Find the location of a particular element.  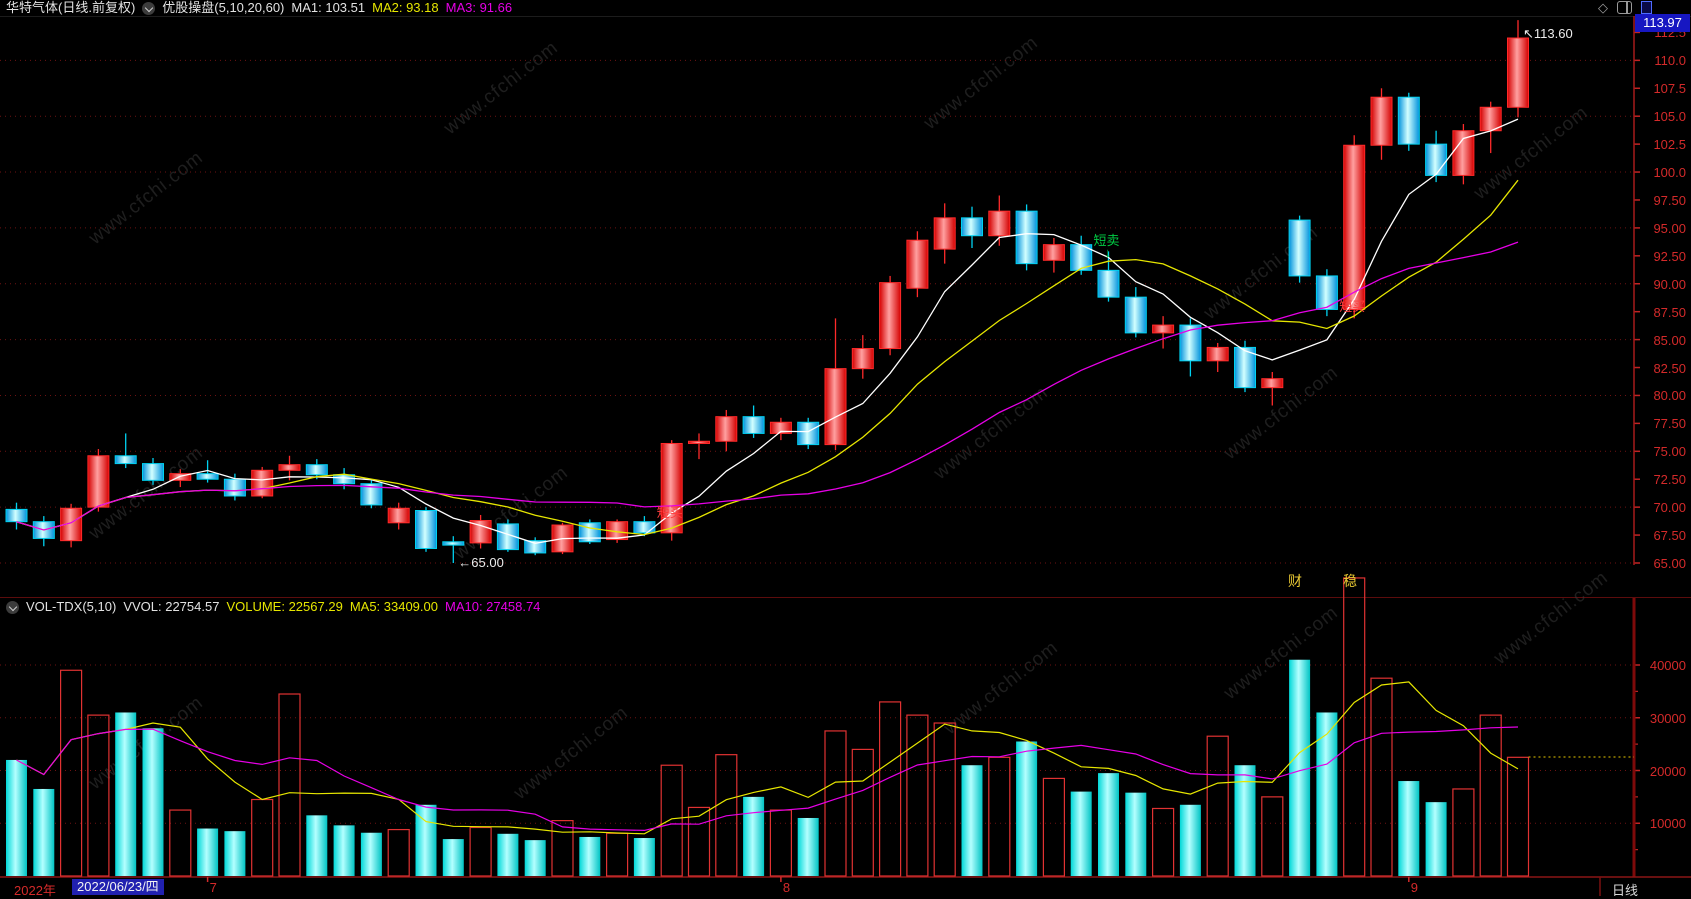

volume-axis-label: 20000 is located at coordinates (1667, 771).